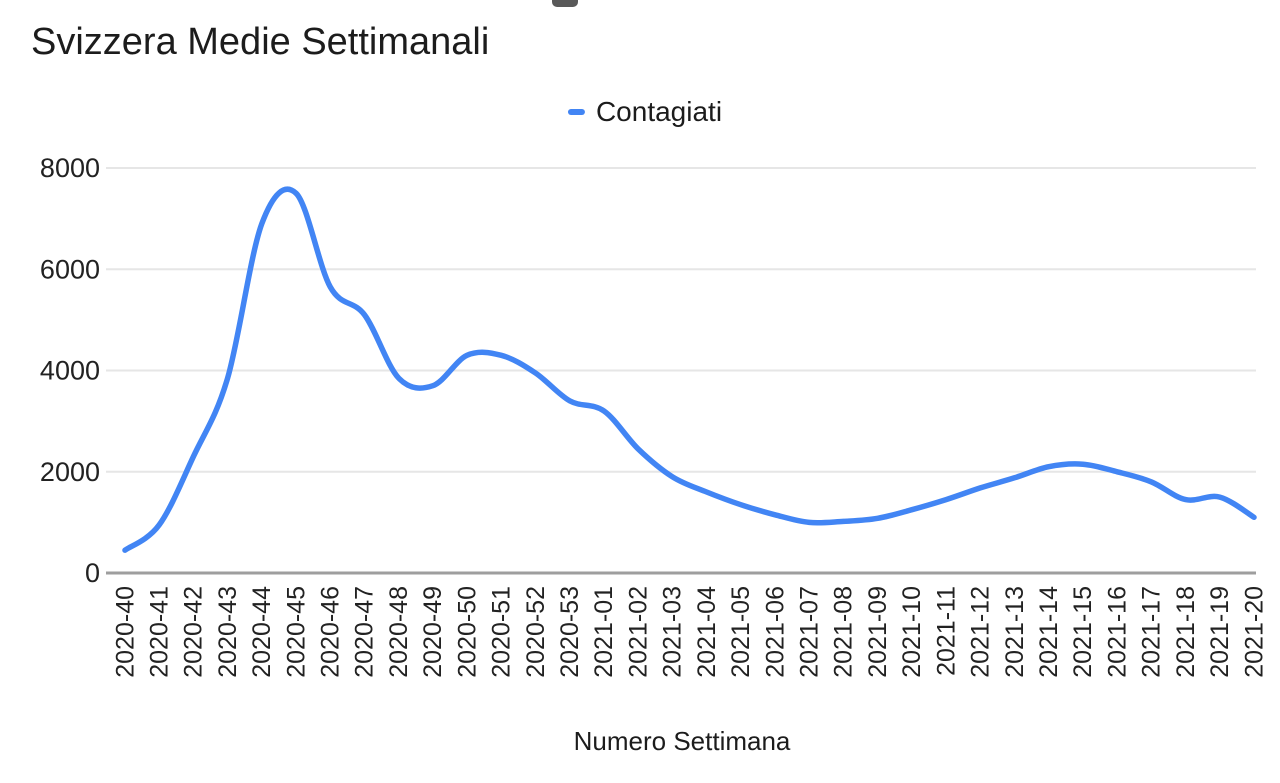 This screenshot has width=1280, height=783. I want to click on x-tick-label: 2020-51, so click(502, 632).